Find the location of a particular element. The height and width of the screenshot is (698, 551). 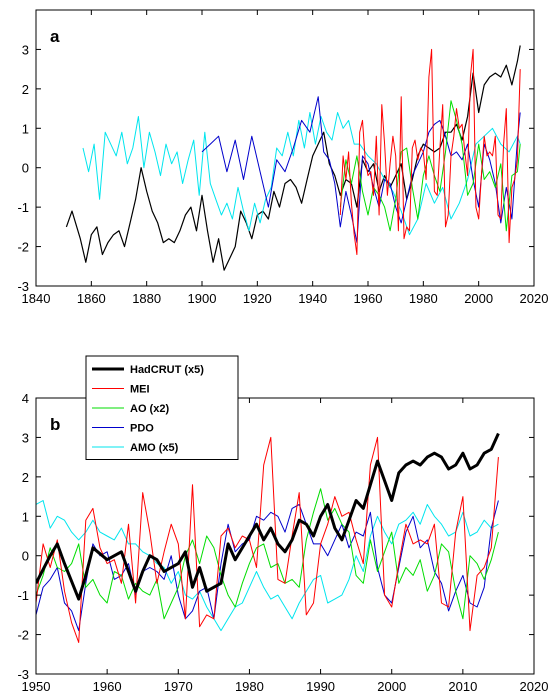

series-line-mei is located at coordinates (430, 151).